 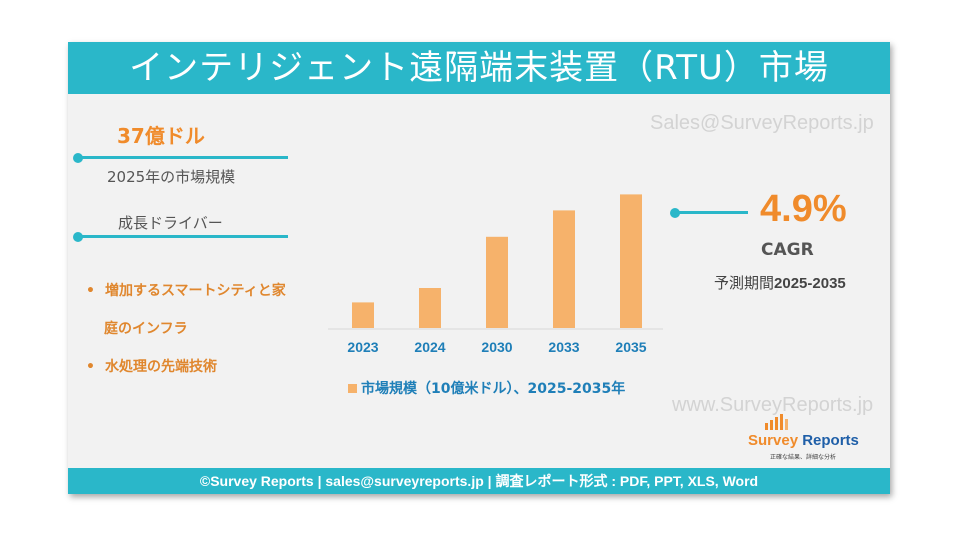 I want to click on page-title: インテリジェント遠隔端末装置（RTU）市場, so click(x=479, y=68).